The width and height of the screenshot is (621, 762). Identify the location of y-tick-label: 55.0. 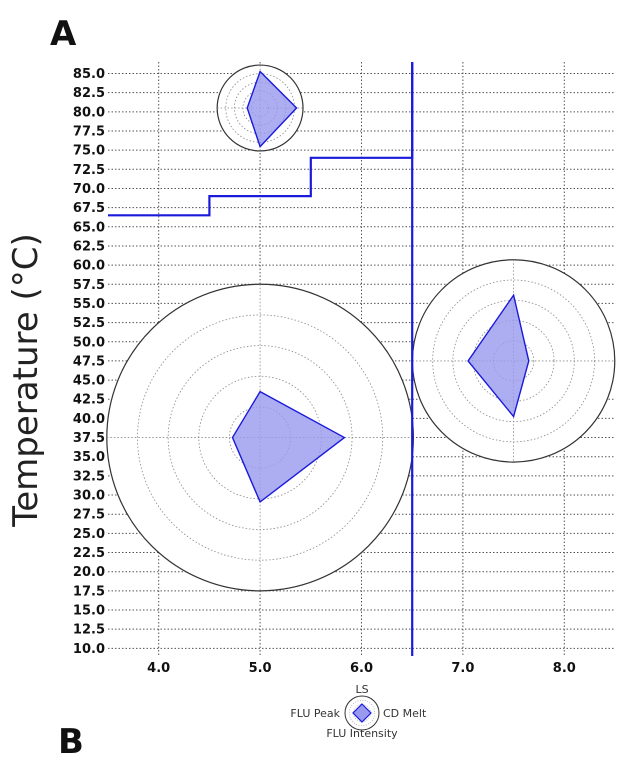
(89, 304).